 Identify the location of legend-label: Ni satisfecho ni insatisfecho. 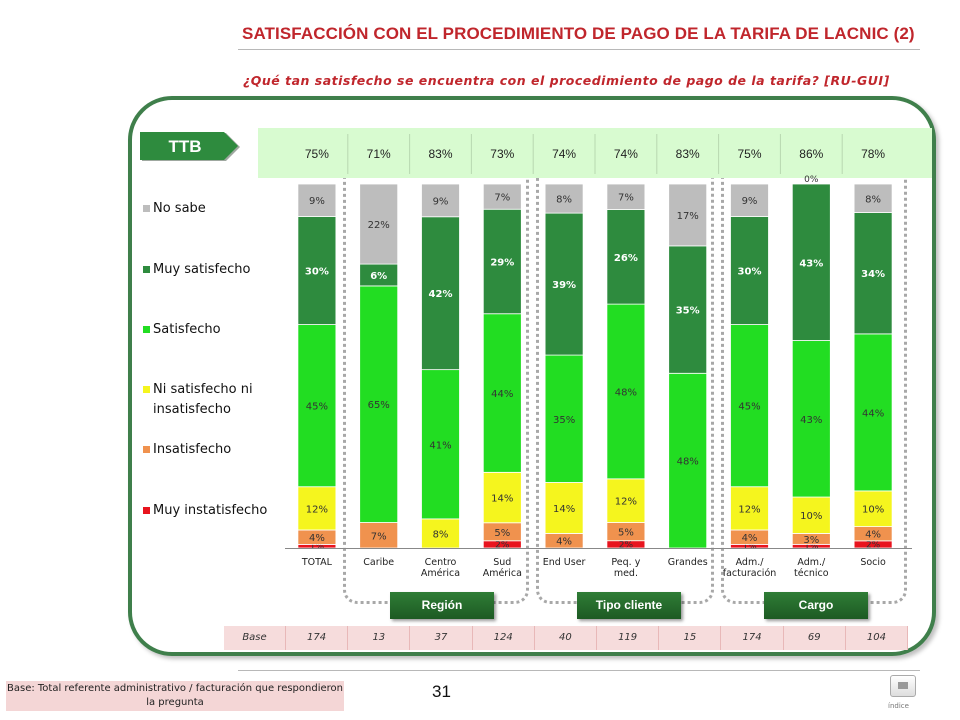
(203, 399).